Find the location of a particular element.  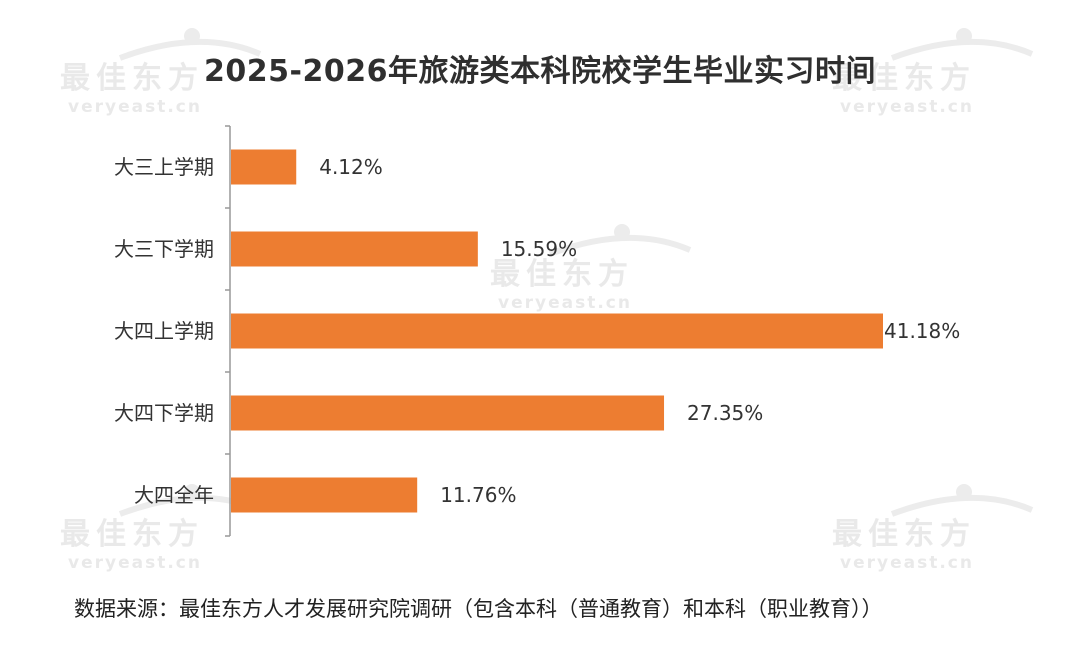

data-label: 41.18% is located at coordinates (922, 331).